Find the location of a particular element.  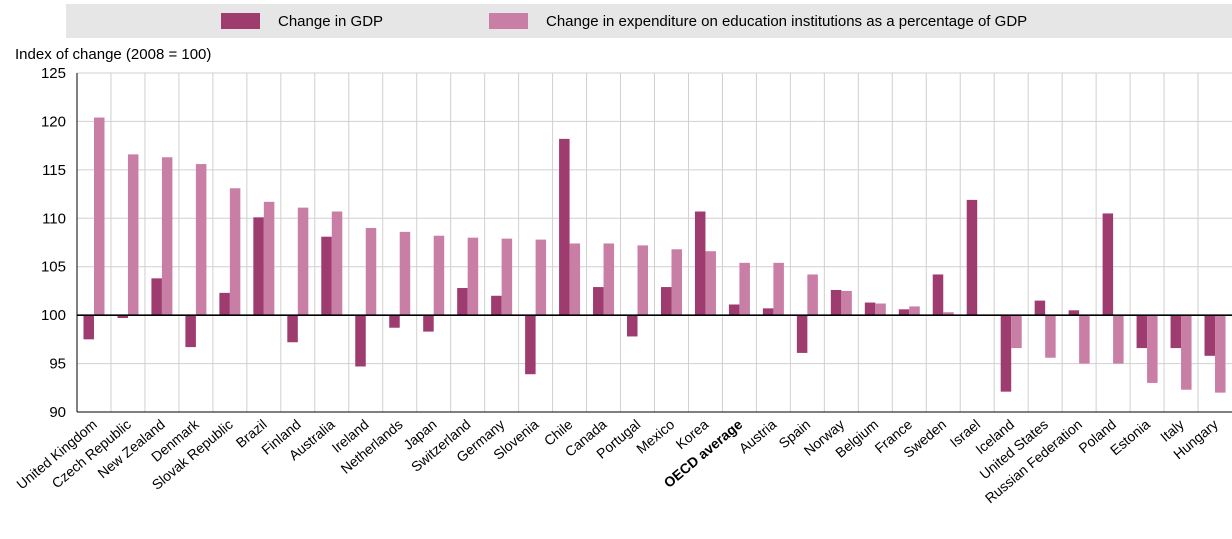

y-tick-label: 105 is located at coordinates (53, 267).